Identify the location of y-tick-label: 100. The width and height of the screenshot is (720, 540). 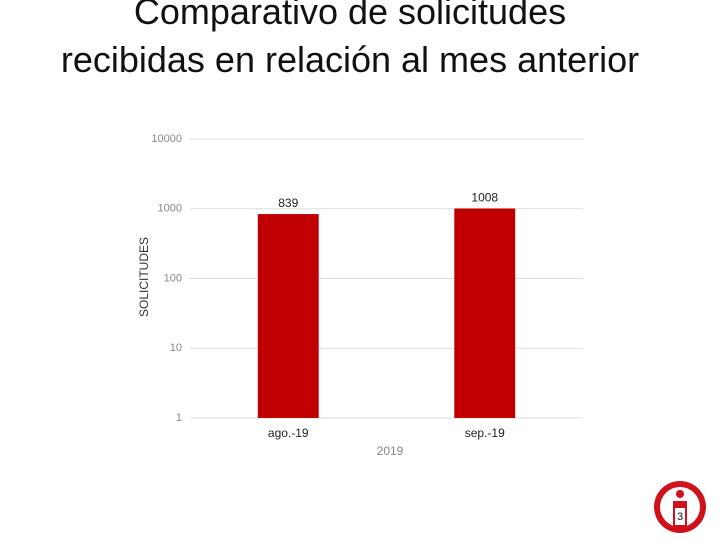
(173, 278).